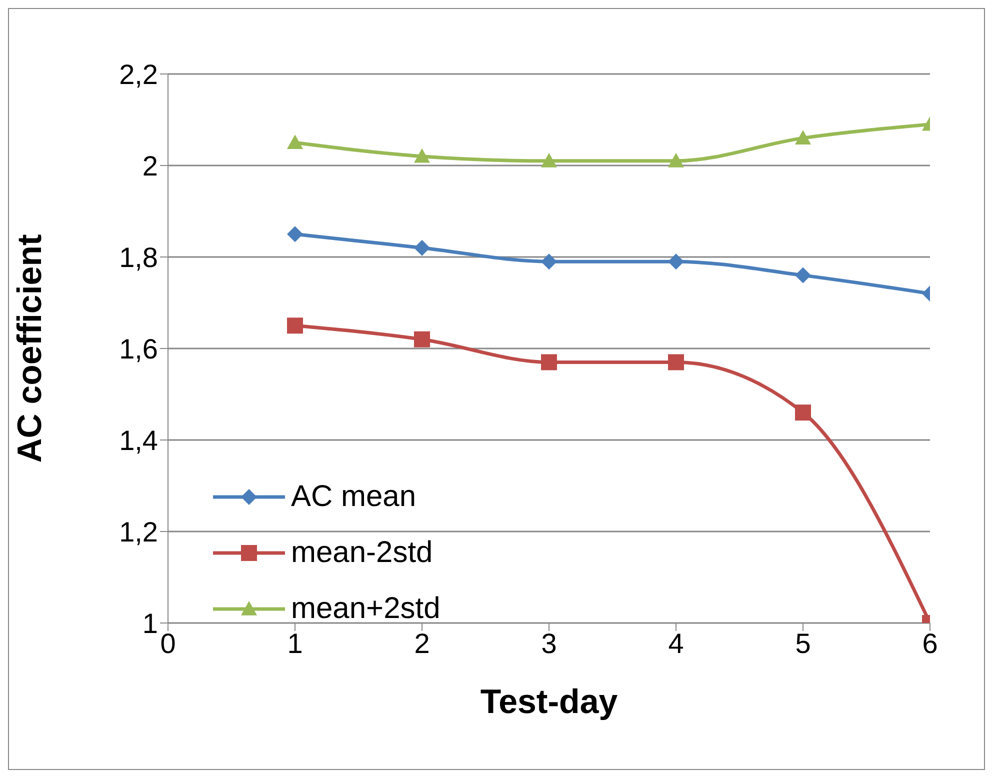 Image resolution: width=993 pixels, height=778 pixels. I want to click on x-axis-title: Test-day, so click(549, 702).